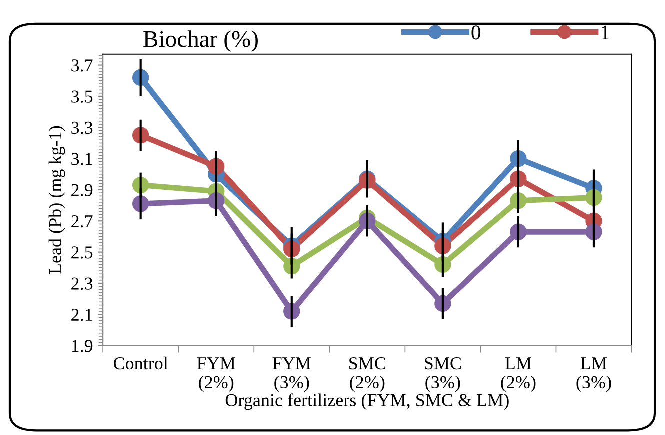 The width and height of the screenshot is (665, 435). I want to click on x-tick-label: LM (2%), so click(518, 375).